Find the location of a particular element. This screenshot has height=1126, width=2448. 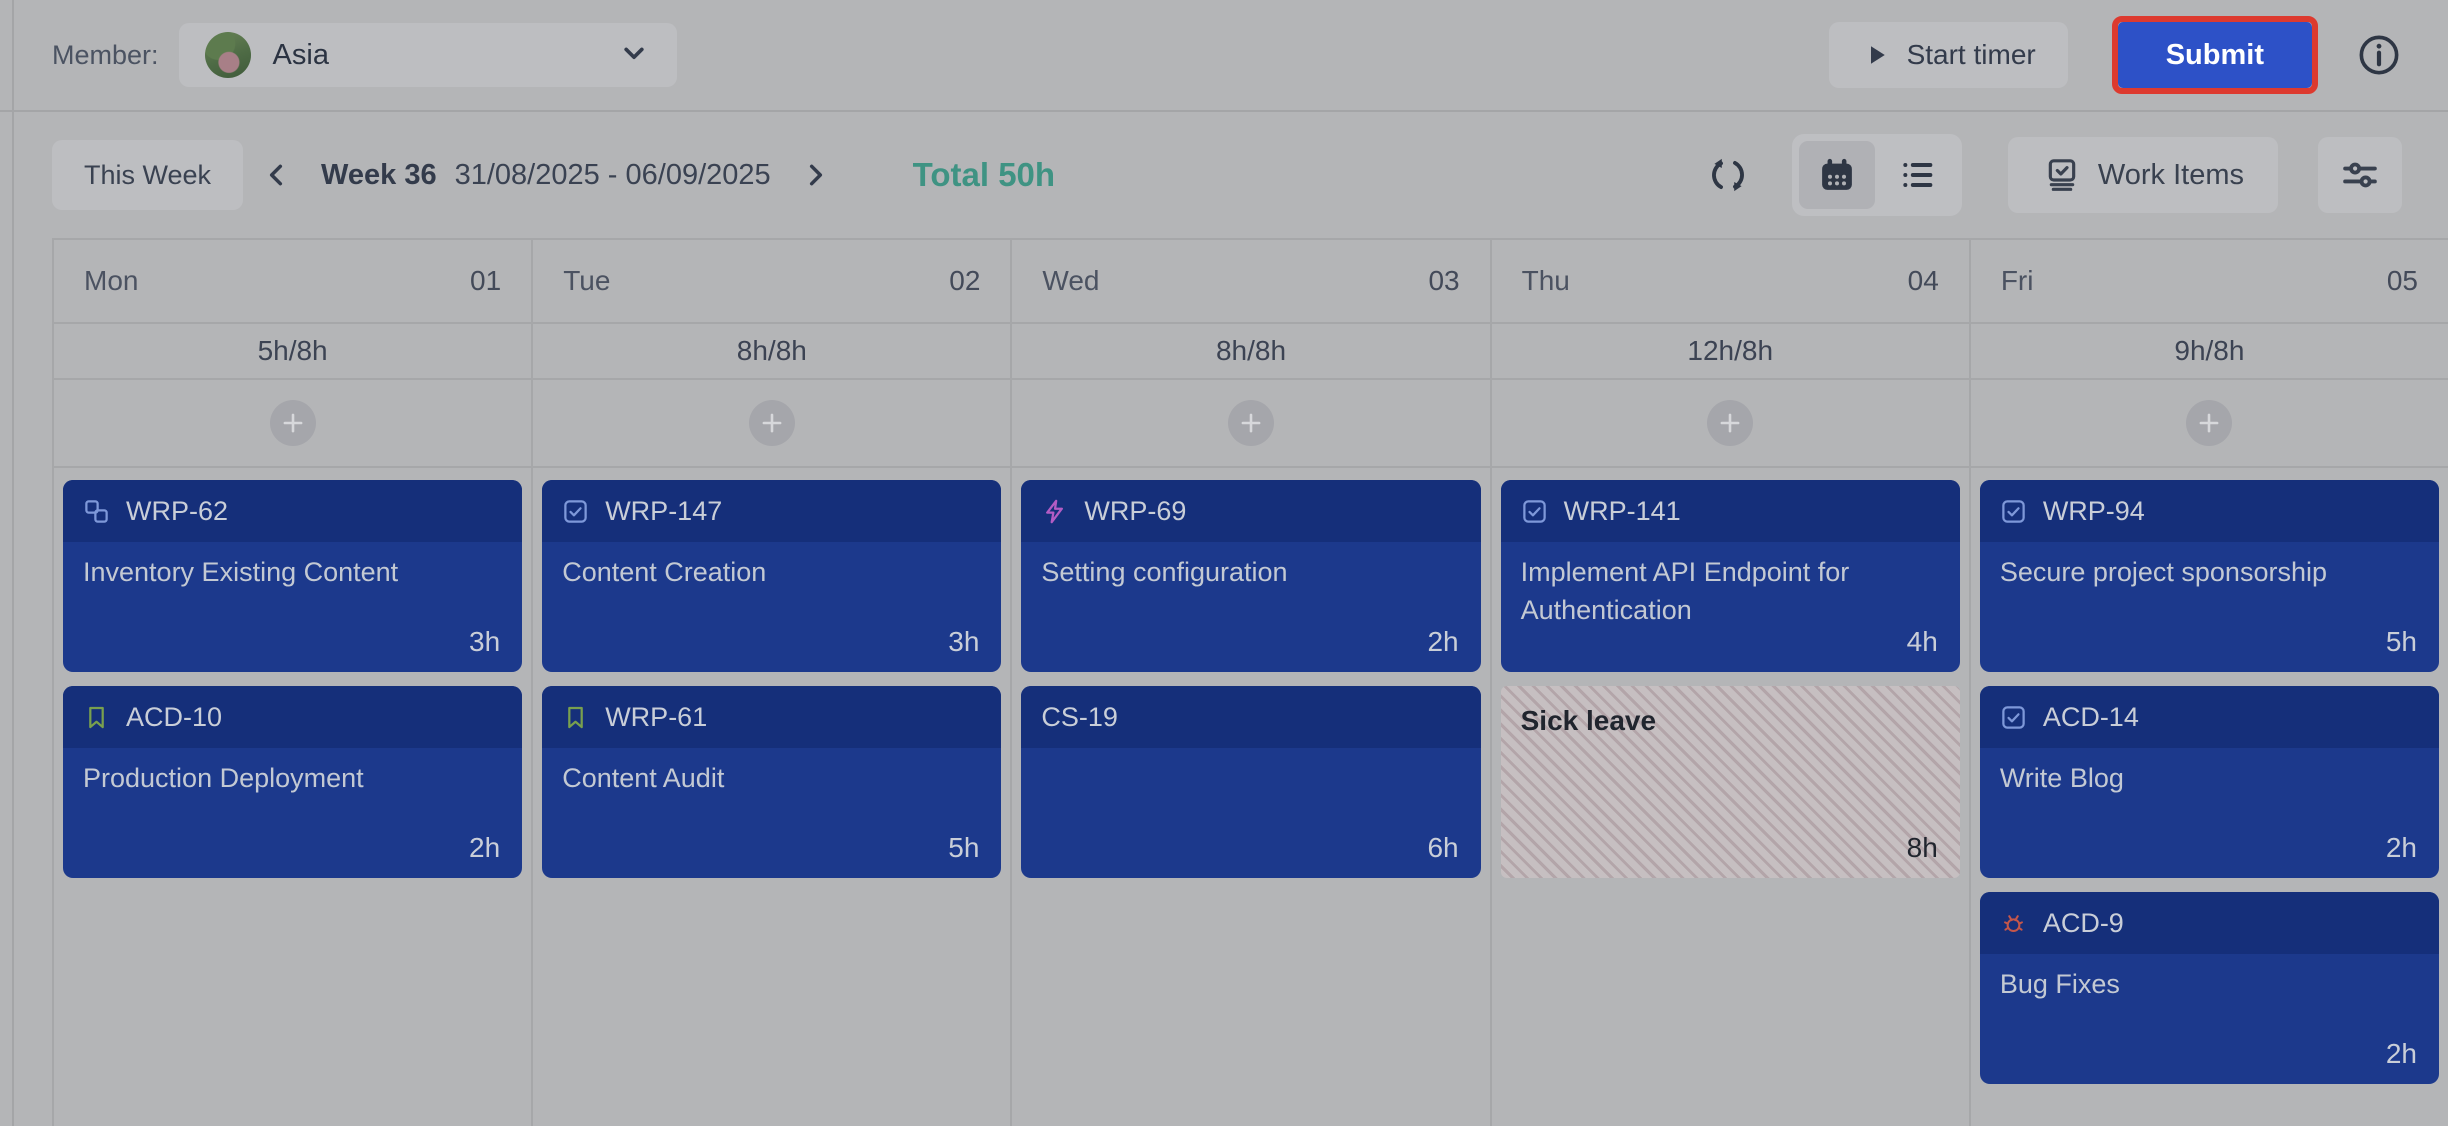

start-timer-button: Start timer is located at coordinates (1948, 55).